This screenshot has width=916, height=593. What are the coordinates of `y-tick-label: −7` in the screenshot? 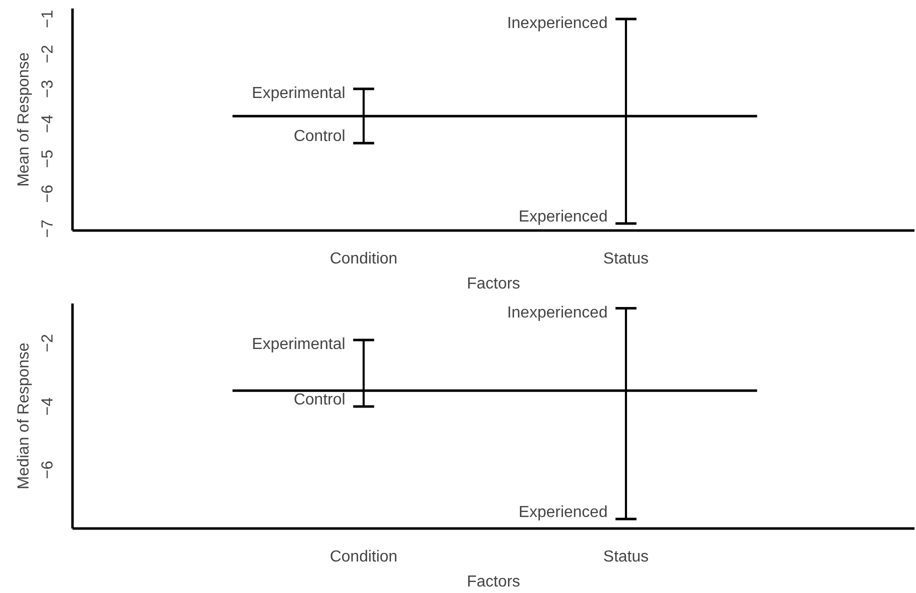 It's located at (48, 229).